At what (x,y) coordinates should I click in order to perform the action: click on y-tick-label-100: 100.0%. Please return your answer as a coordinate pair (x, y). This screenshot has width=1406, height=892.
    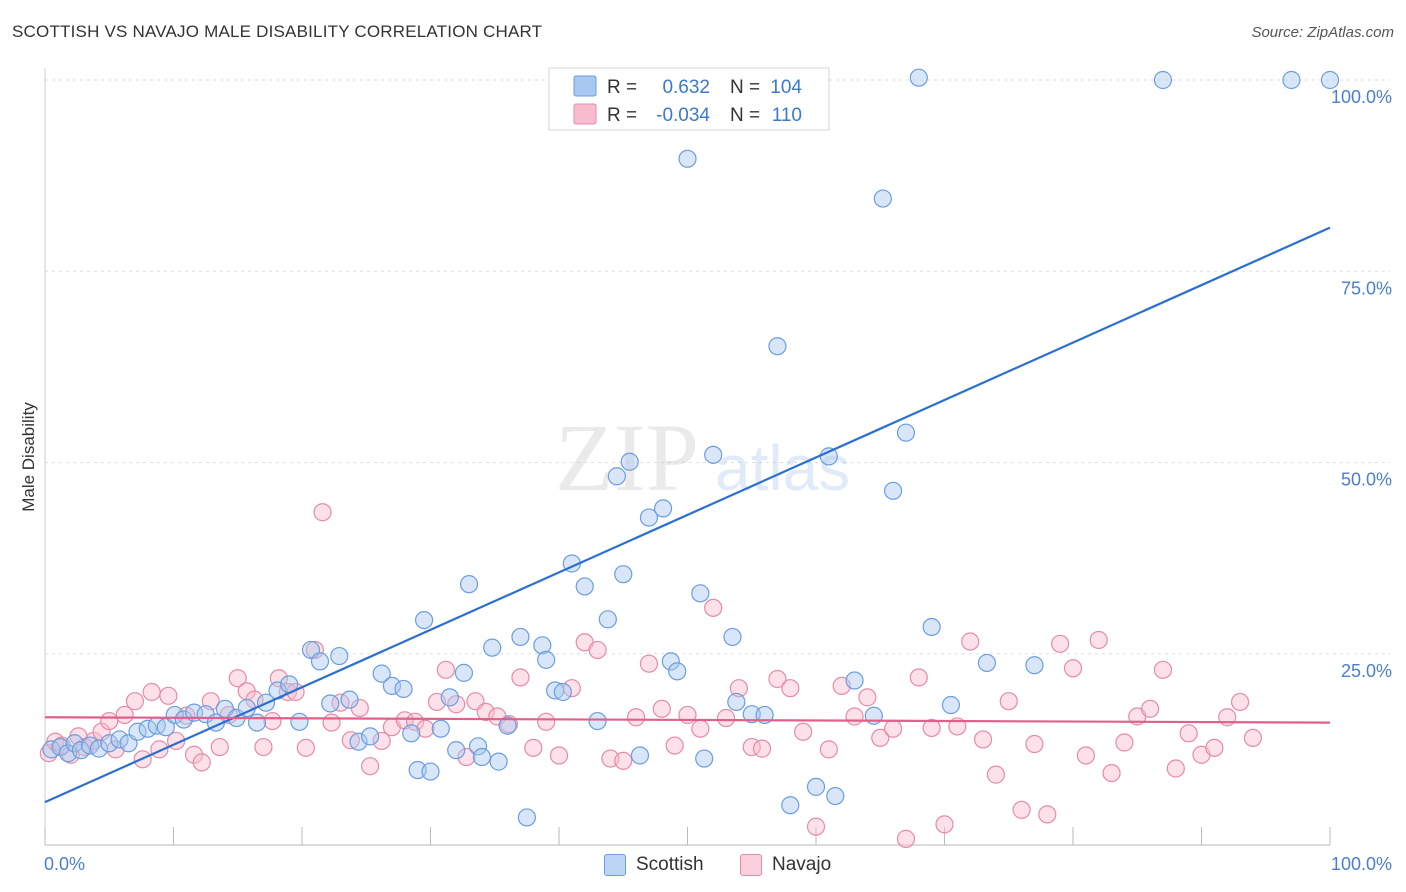
    Looking at the image, I should click on (1361, 97).